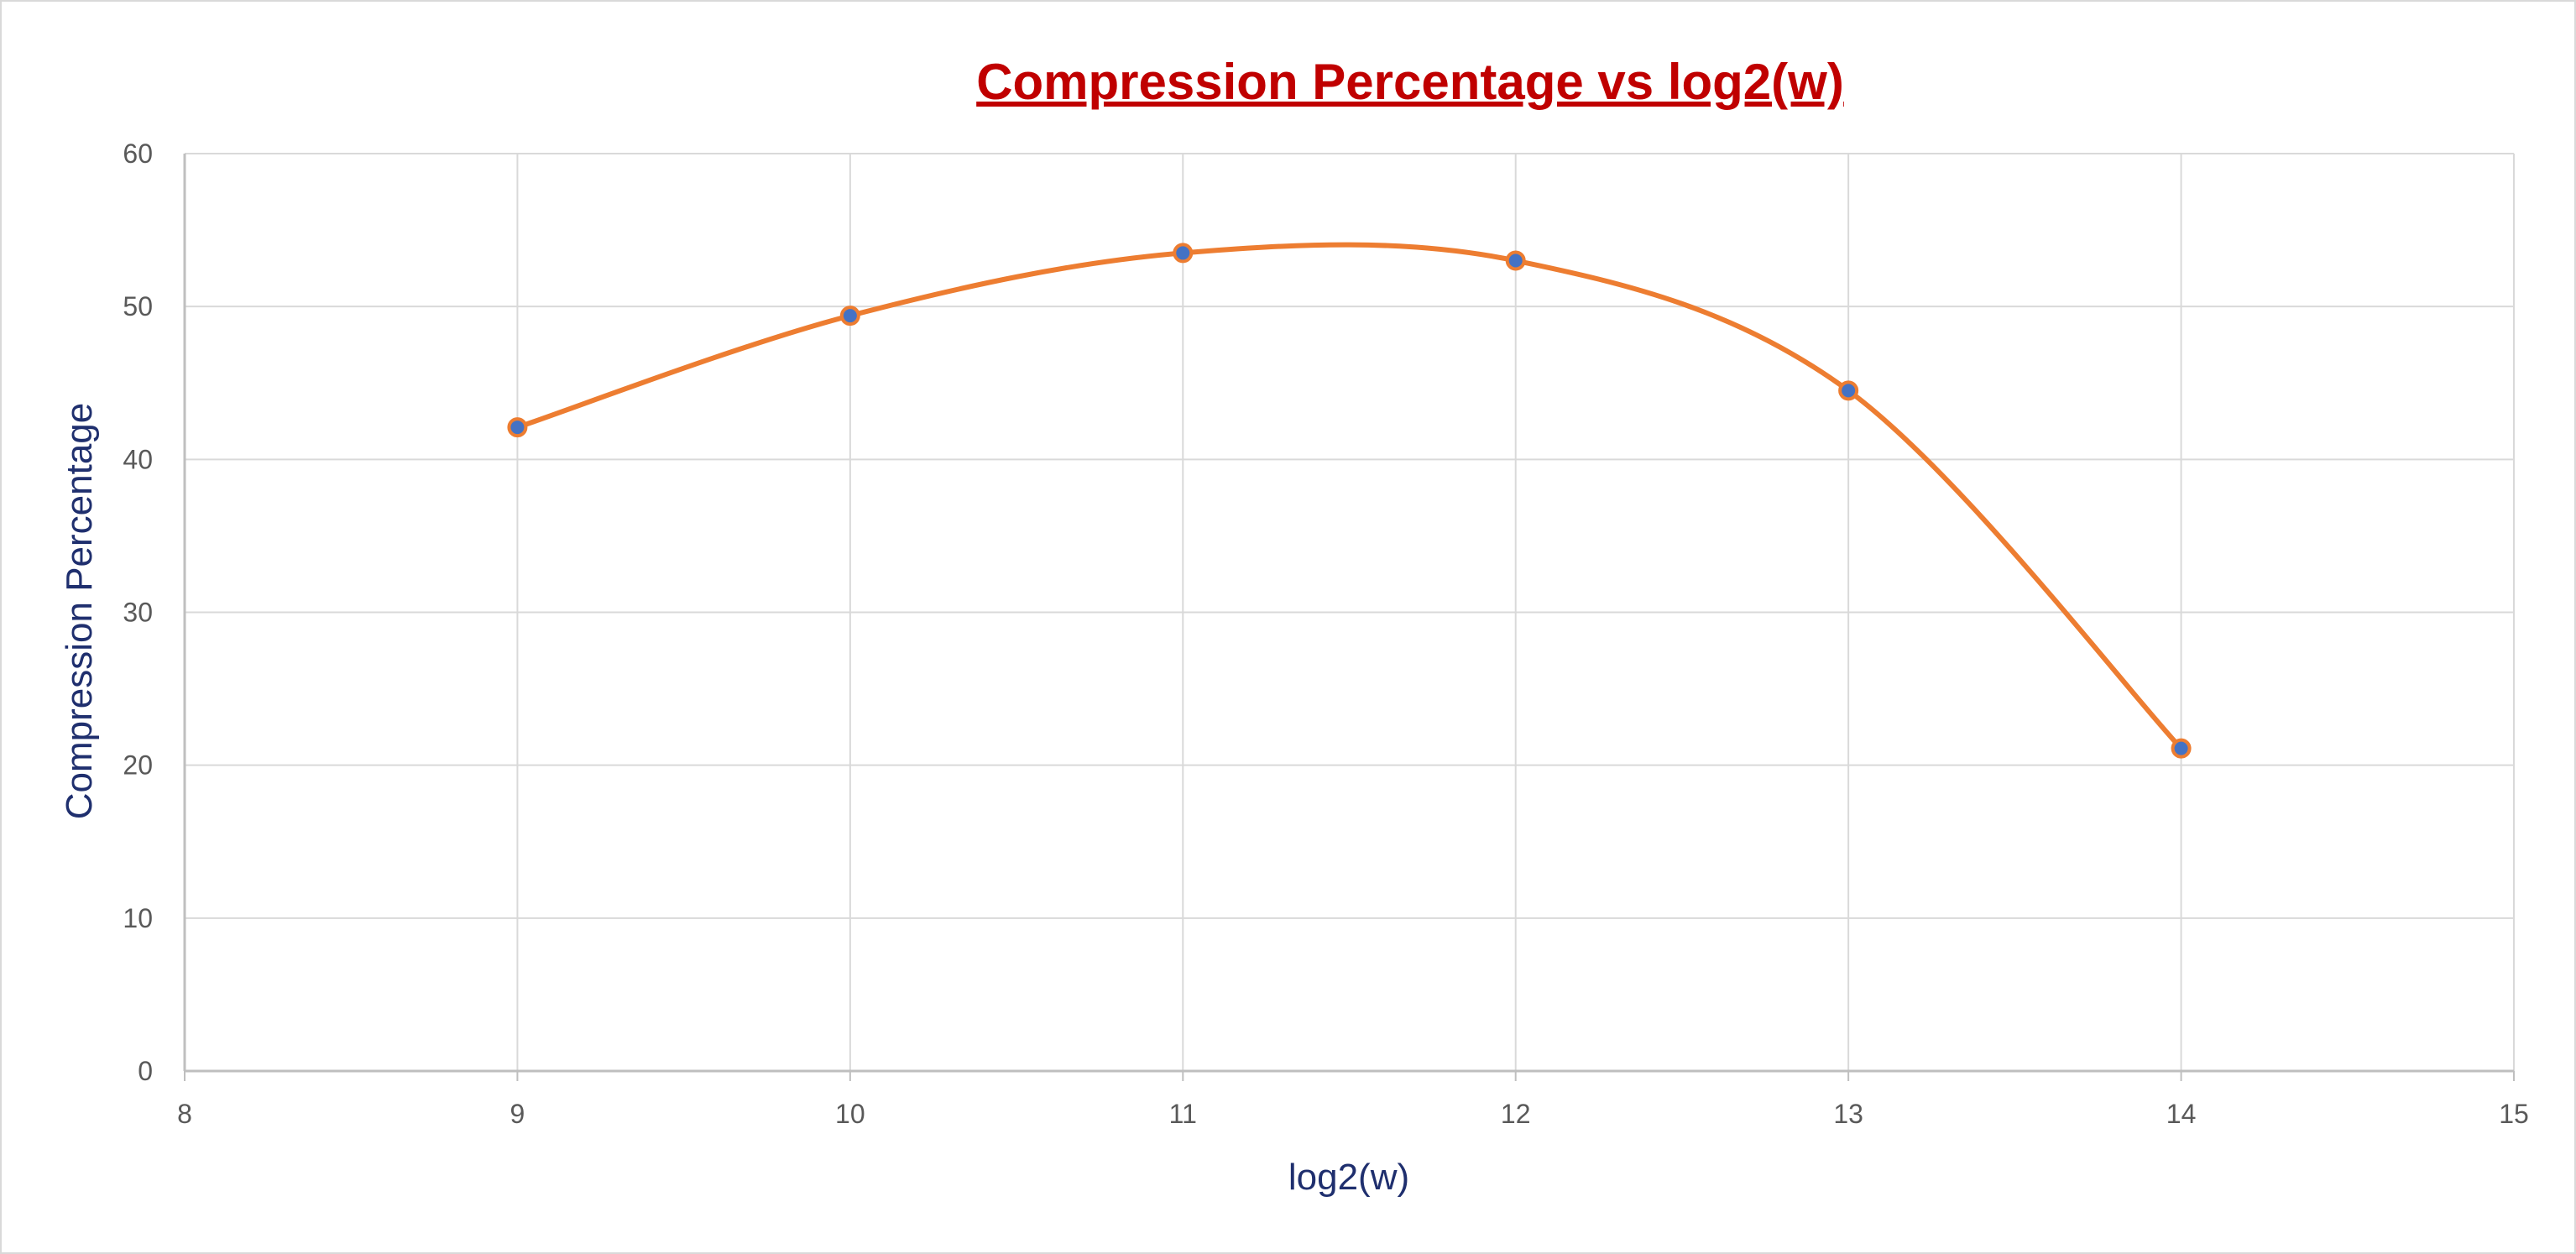 This screenshot has width=2576, height=1254. I want to click on x-tick-label: 11, so click(1183, 1114).